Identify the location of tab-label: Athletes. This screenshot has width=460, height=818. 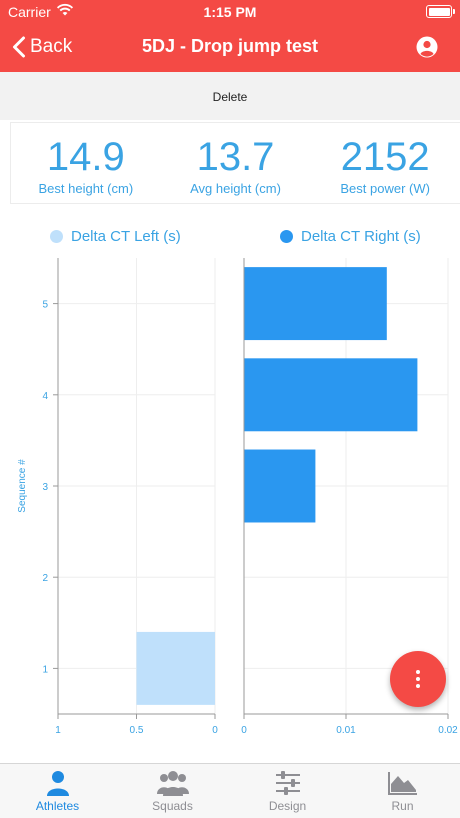
(57, 806).